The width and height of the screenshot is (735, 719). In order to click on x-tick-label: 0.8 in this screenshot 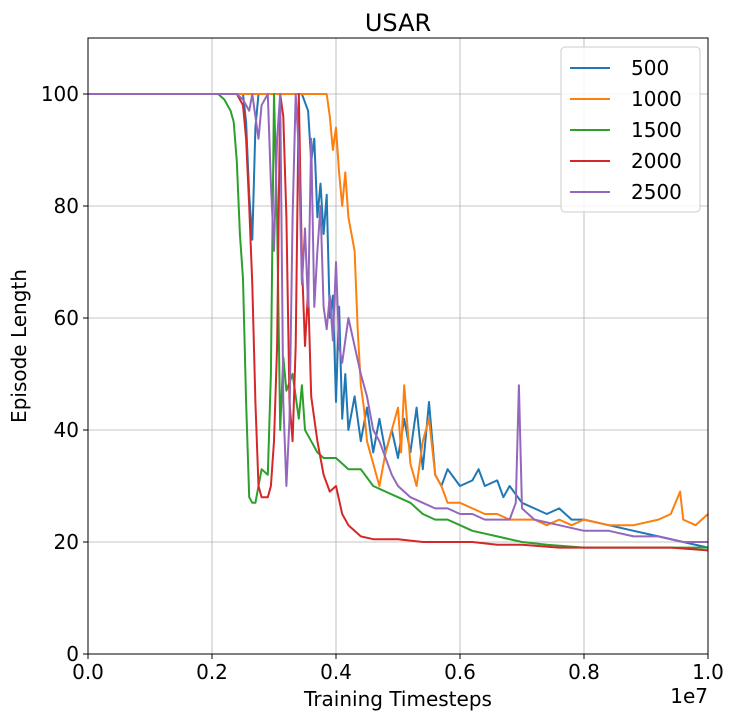, I will do `click(584, 672)`.